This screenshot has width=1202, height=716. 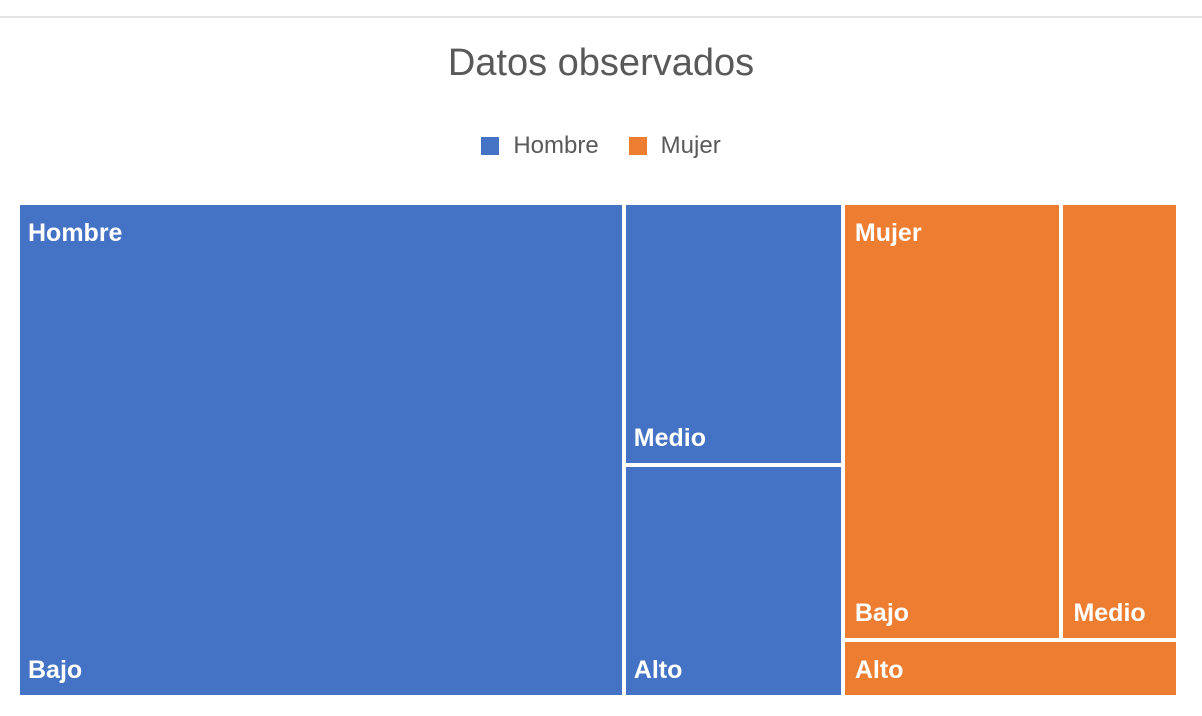 I want to click on legend-swatch-hombre, so click(x=490, y=146).